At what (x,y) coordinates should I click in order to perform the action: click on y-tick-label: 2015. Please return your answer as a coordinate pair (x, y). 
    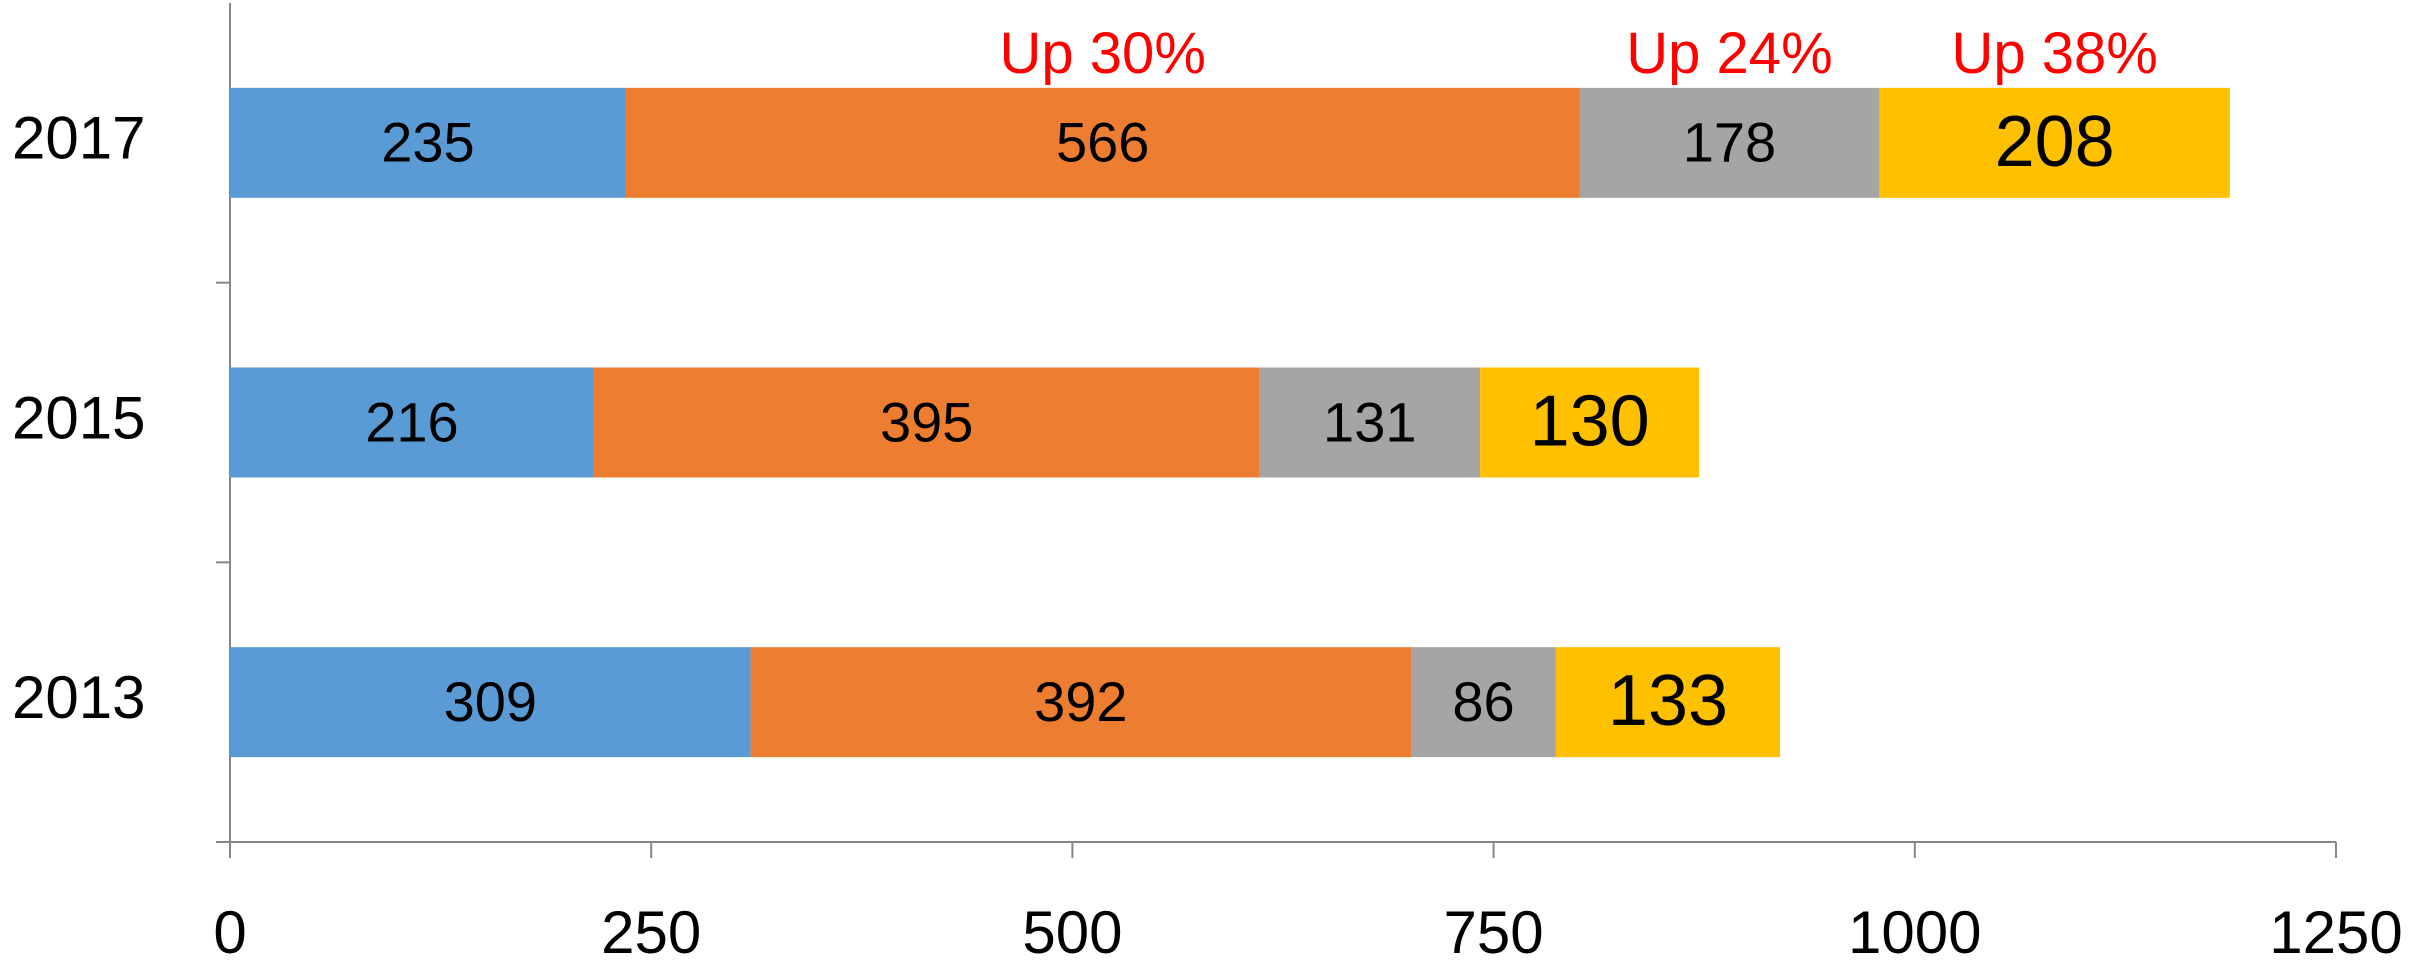
    Looking at the image, I should click on (78, 417).